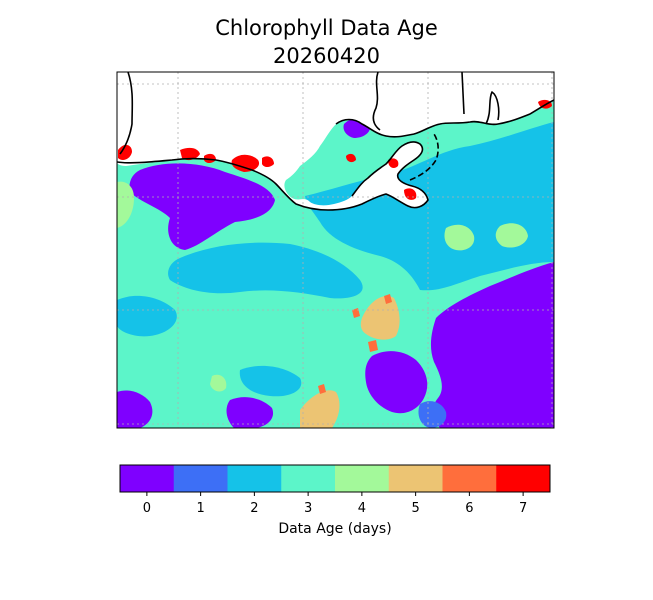 The image size is (653, 600). I want to click on age-0-south-patch, so click(396, 382).